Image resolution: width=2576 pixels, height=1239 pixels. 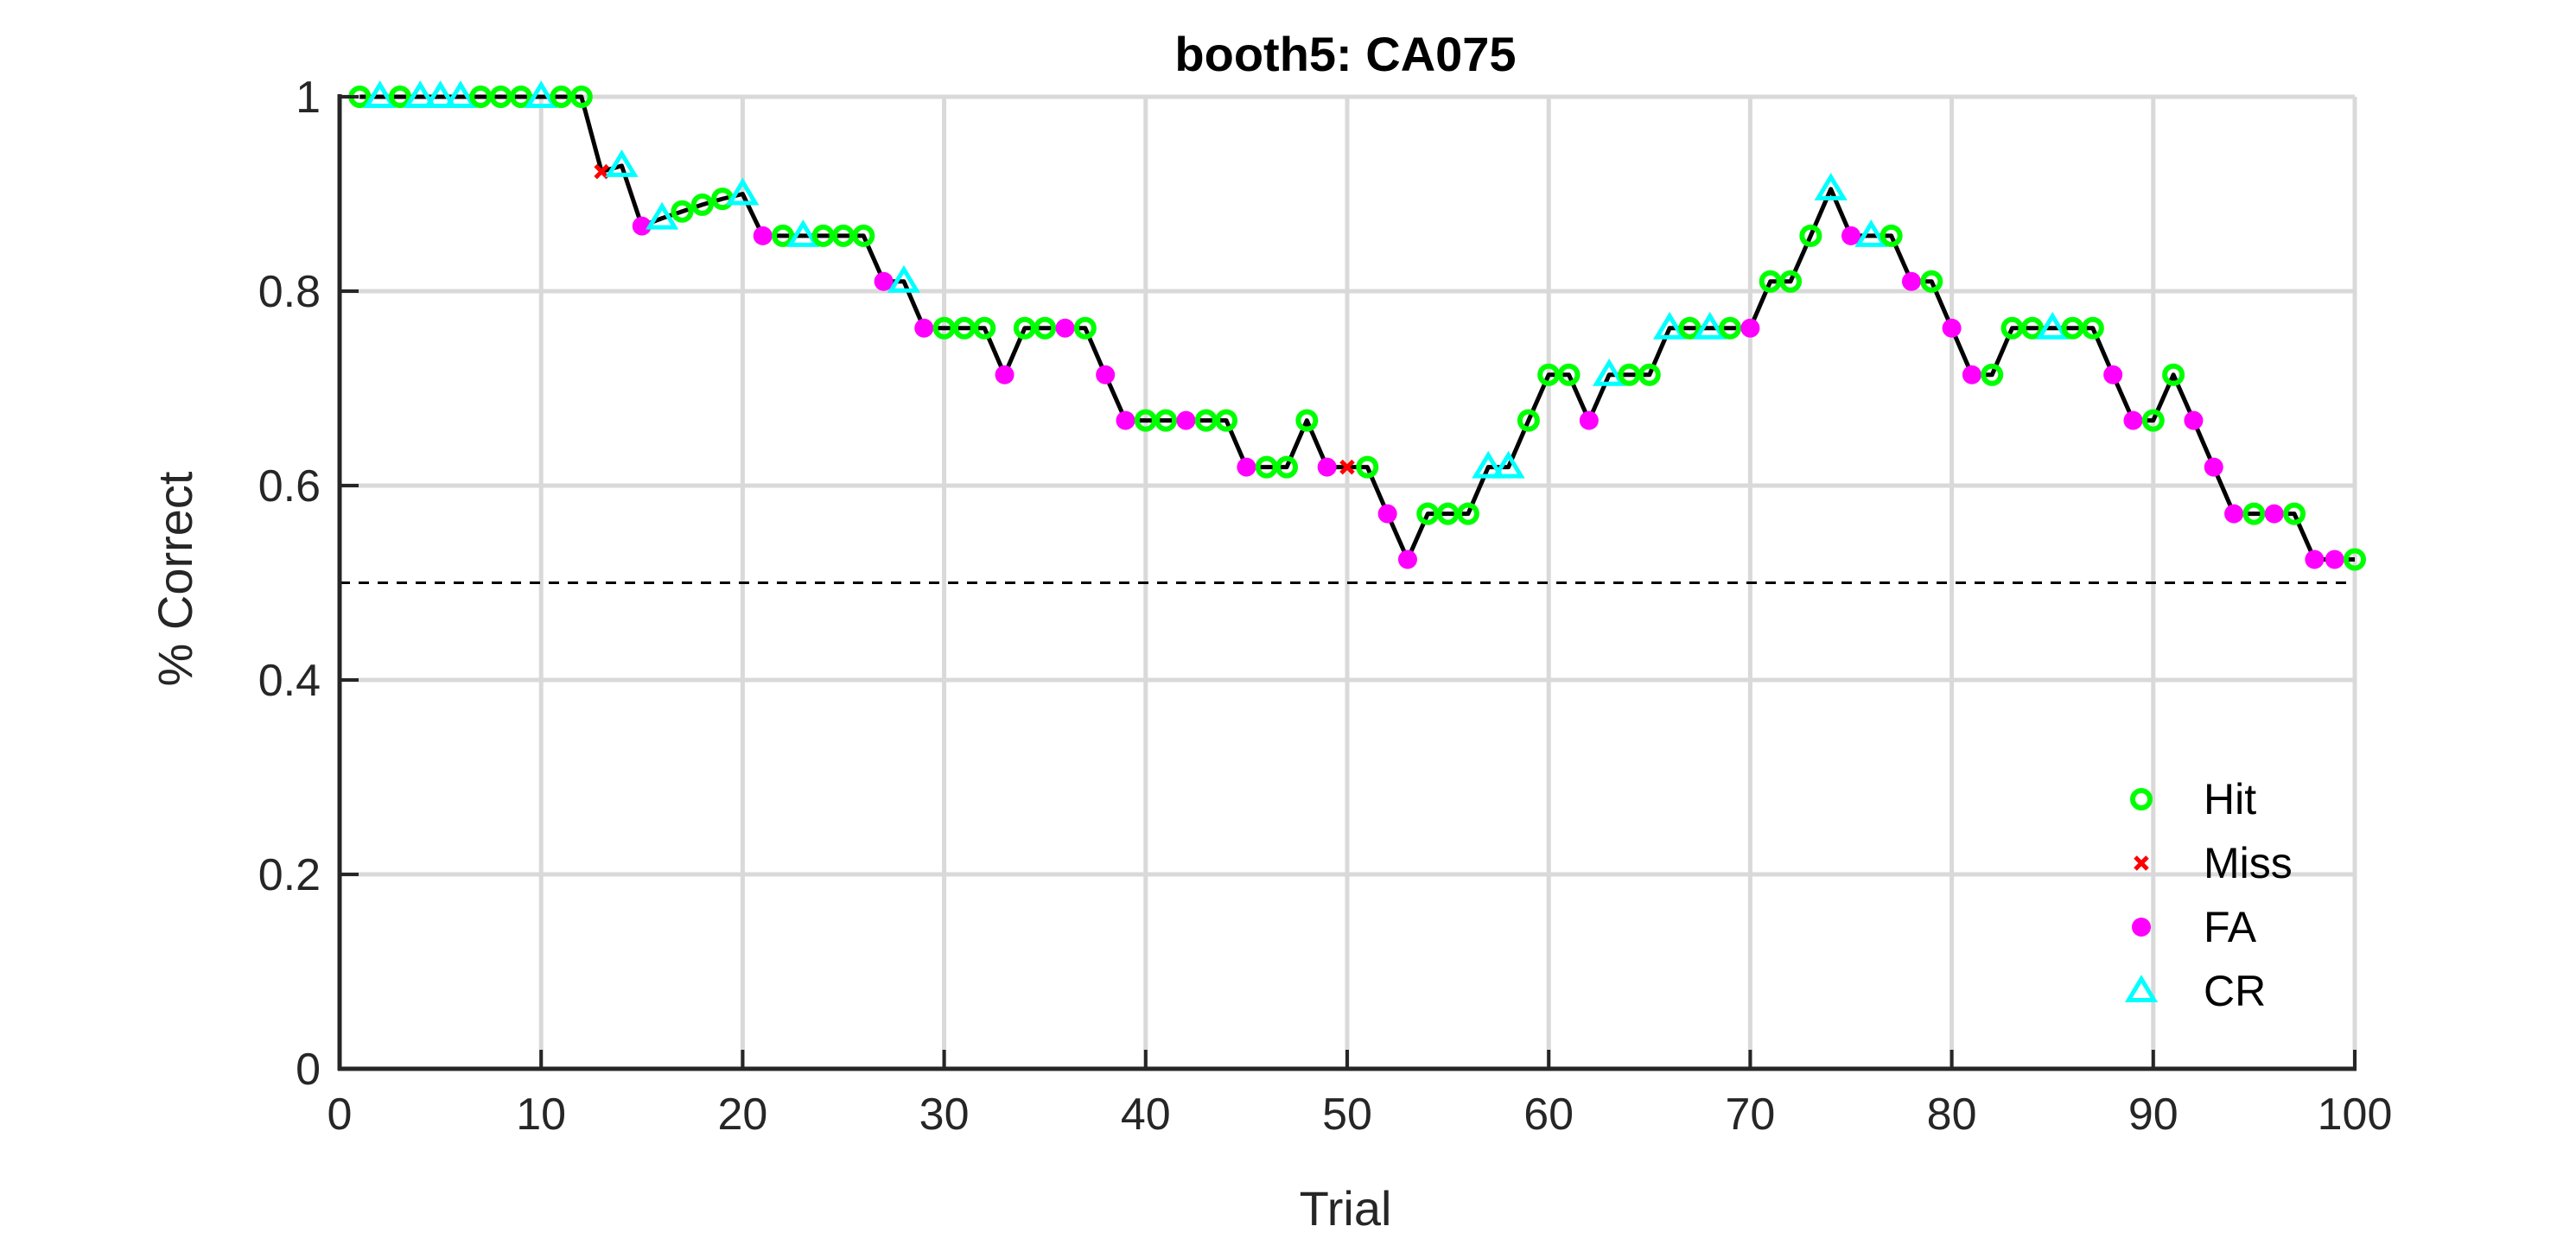 What do you see at coordinates (175, 578) in the screenshot?
I see `y-axis-label: % Correct` at bounding box center [175, 578].